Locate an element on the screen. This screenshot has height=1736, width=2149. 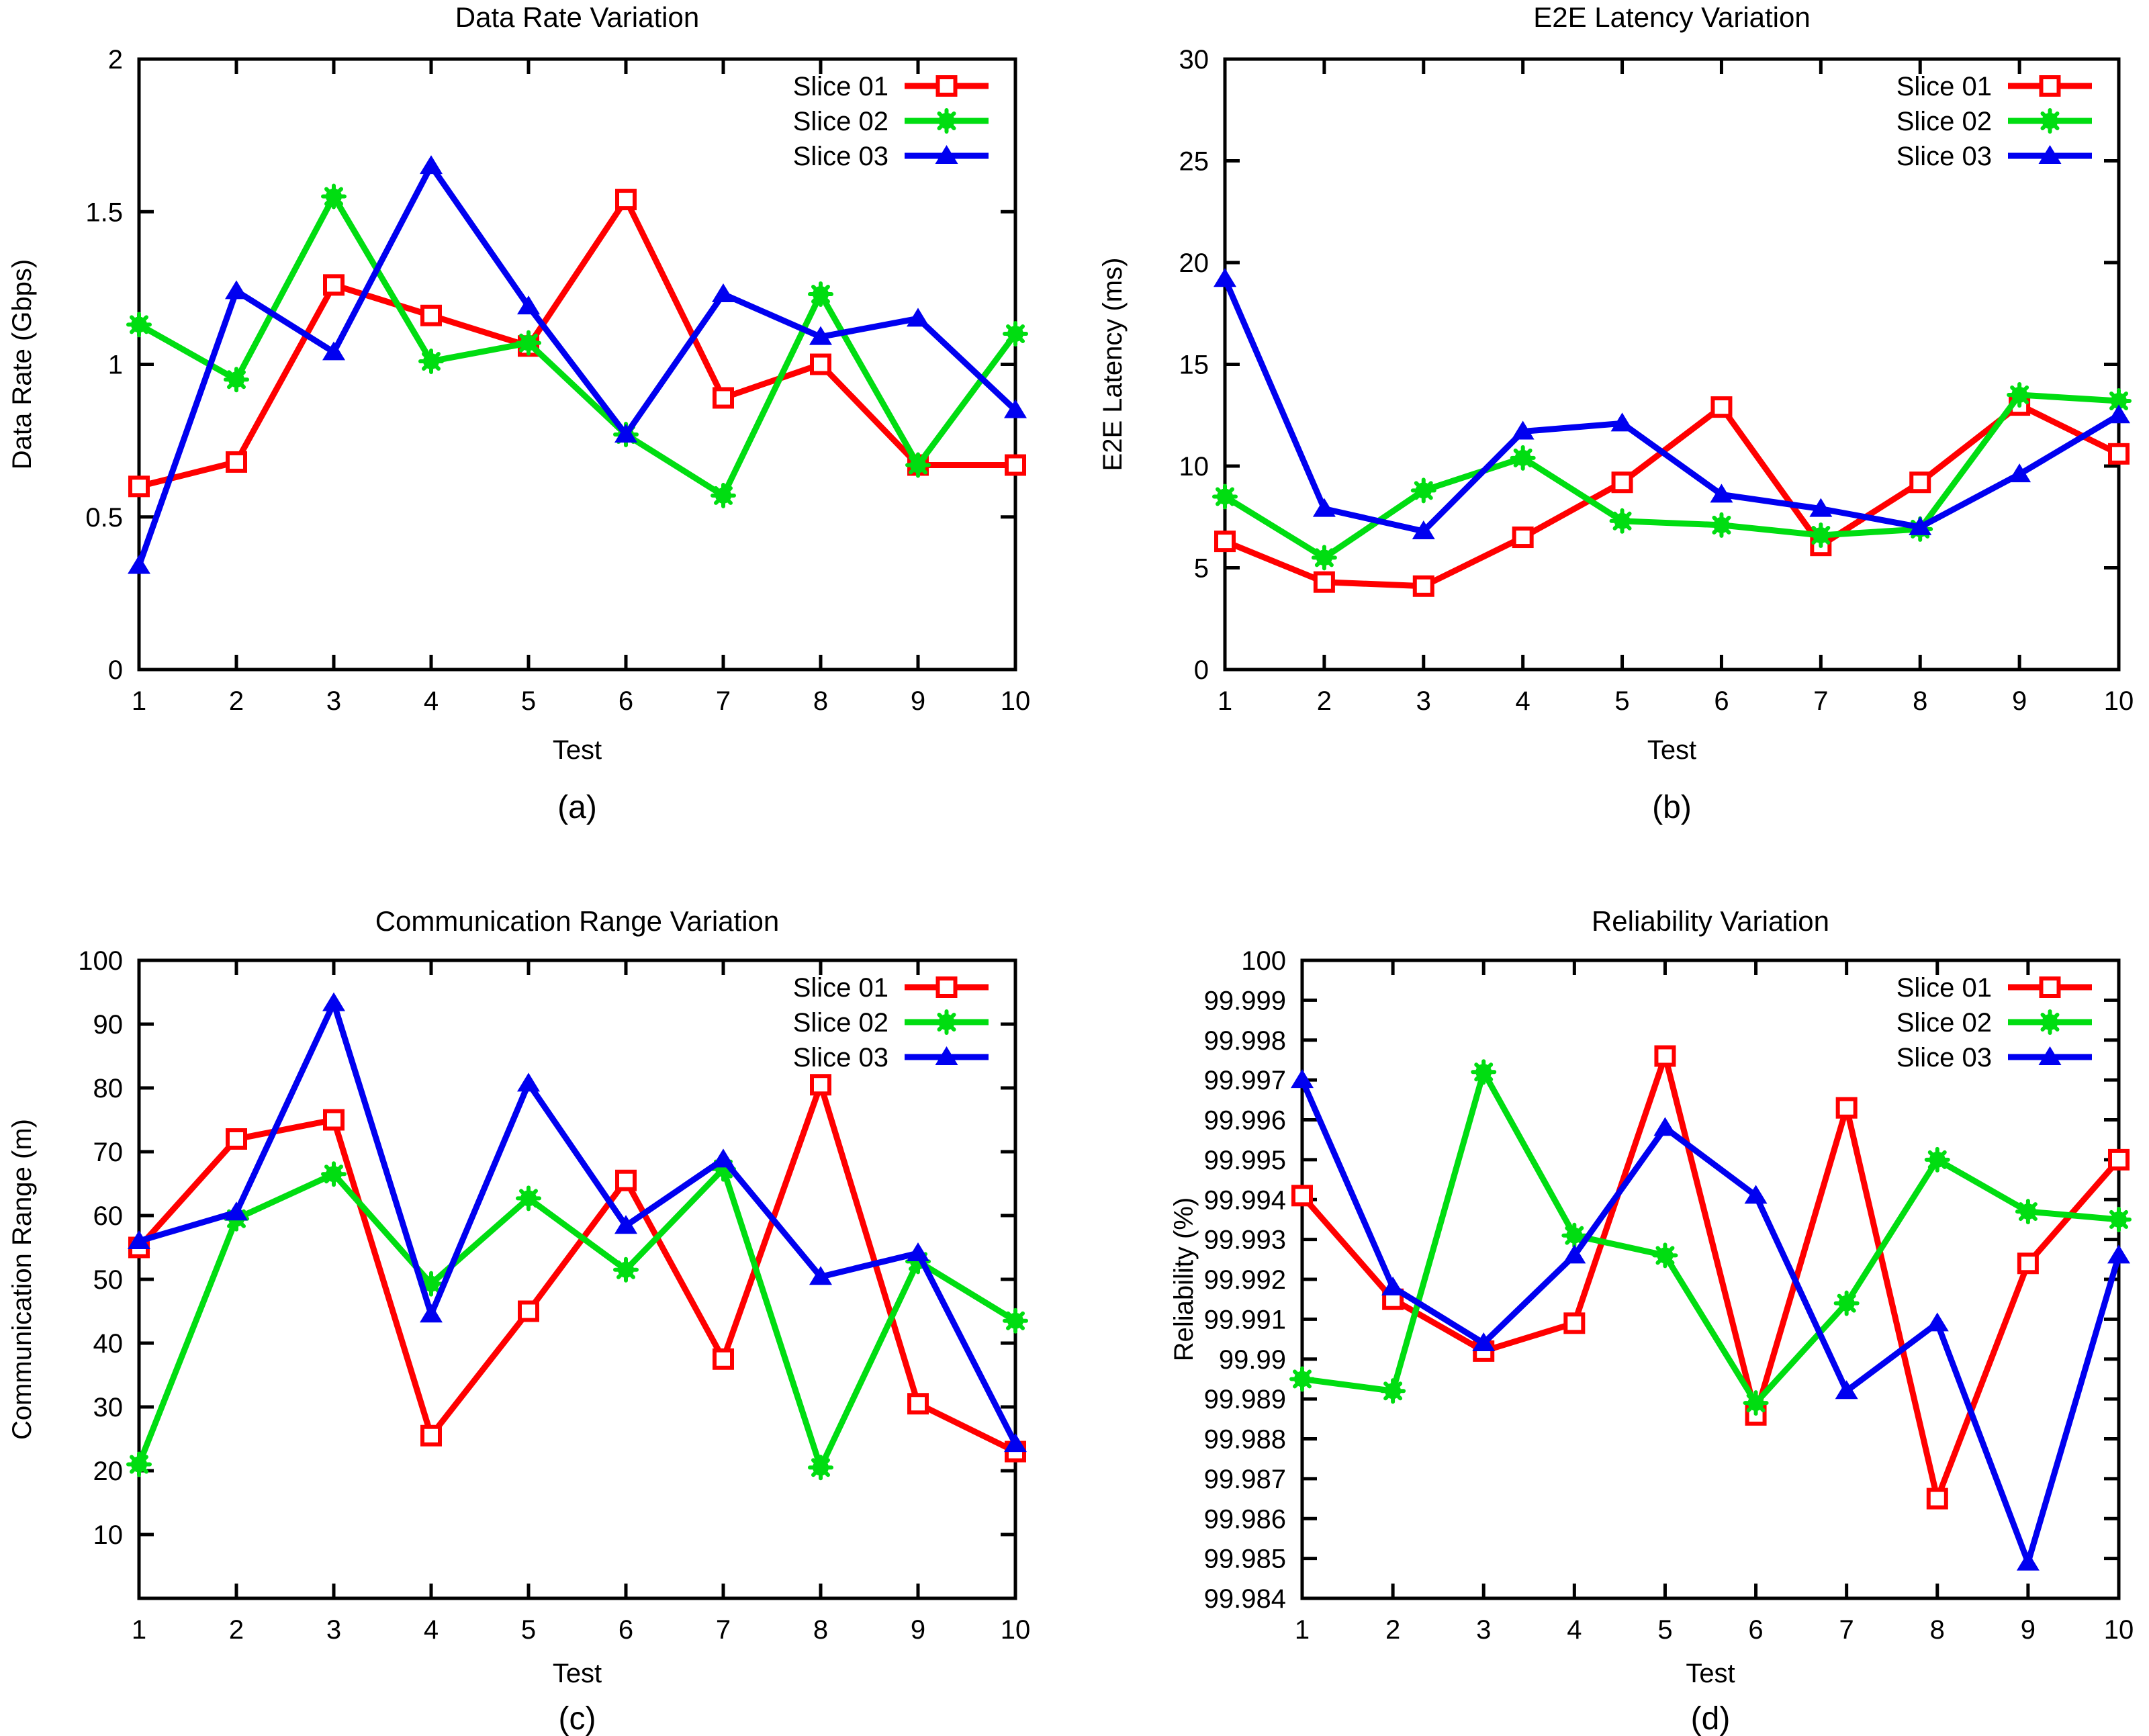
x-tick-label: 10 is located at coordinates (1016, 701).